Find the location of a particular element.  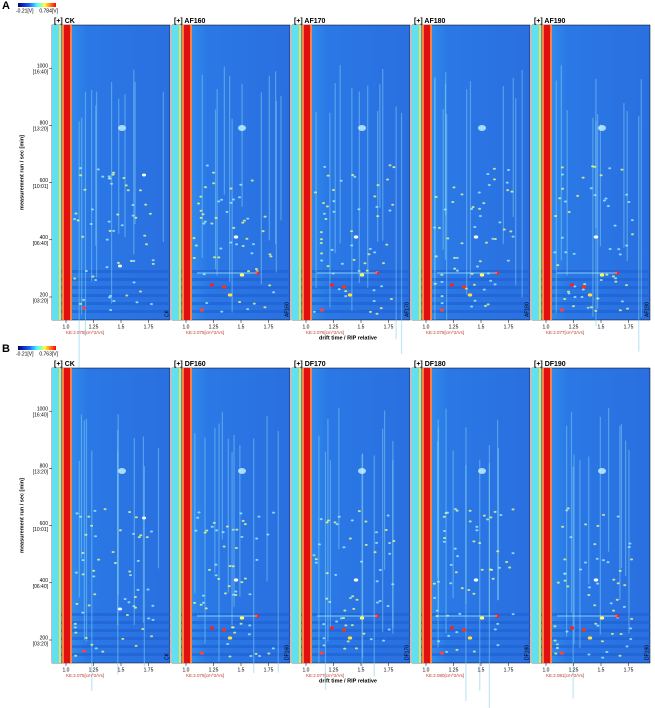

ke-label: KE:2.078[cm^2/Vs] is located at coordinates (445, 332).